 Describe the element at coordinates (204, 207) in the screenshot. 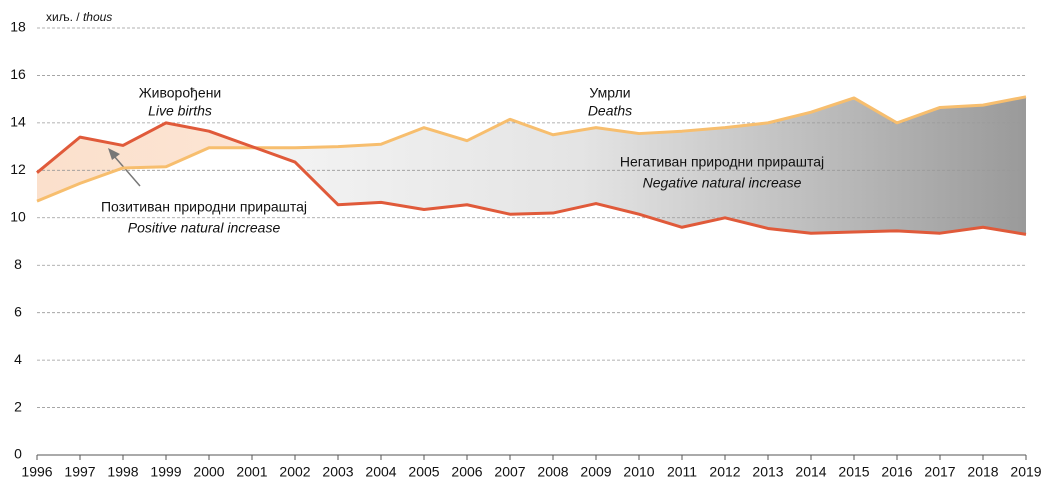

I see `annotation: Позитиван природни прираштај` at that location.